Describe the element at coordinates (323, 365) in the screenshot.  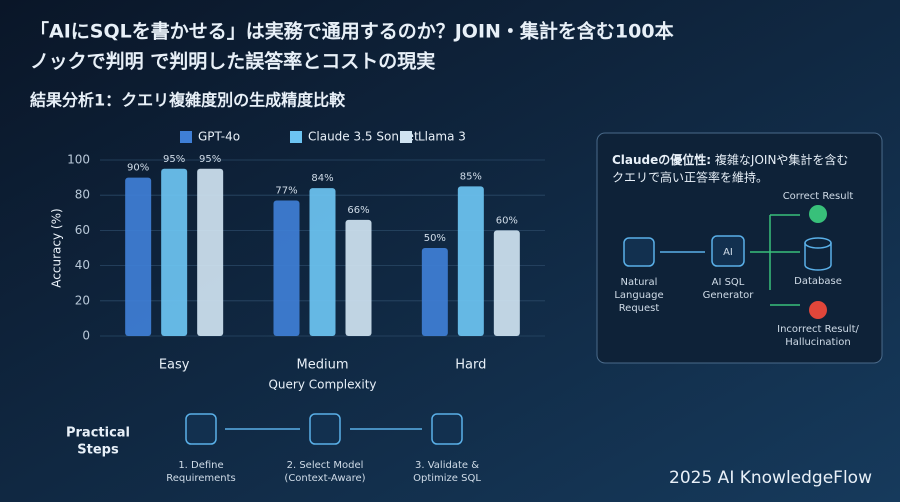
I see `x-tick-label: Medium` at that location.